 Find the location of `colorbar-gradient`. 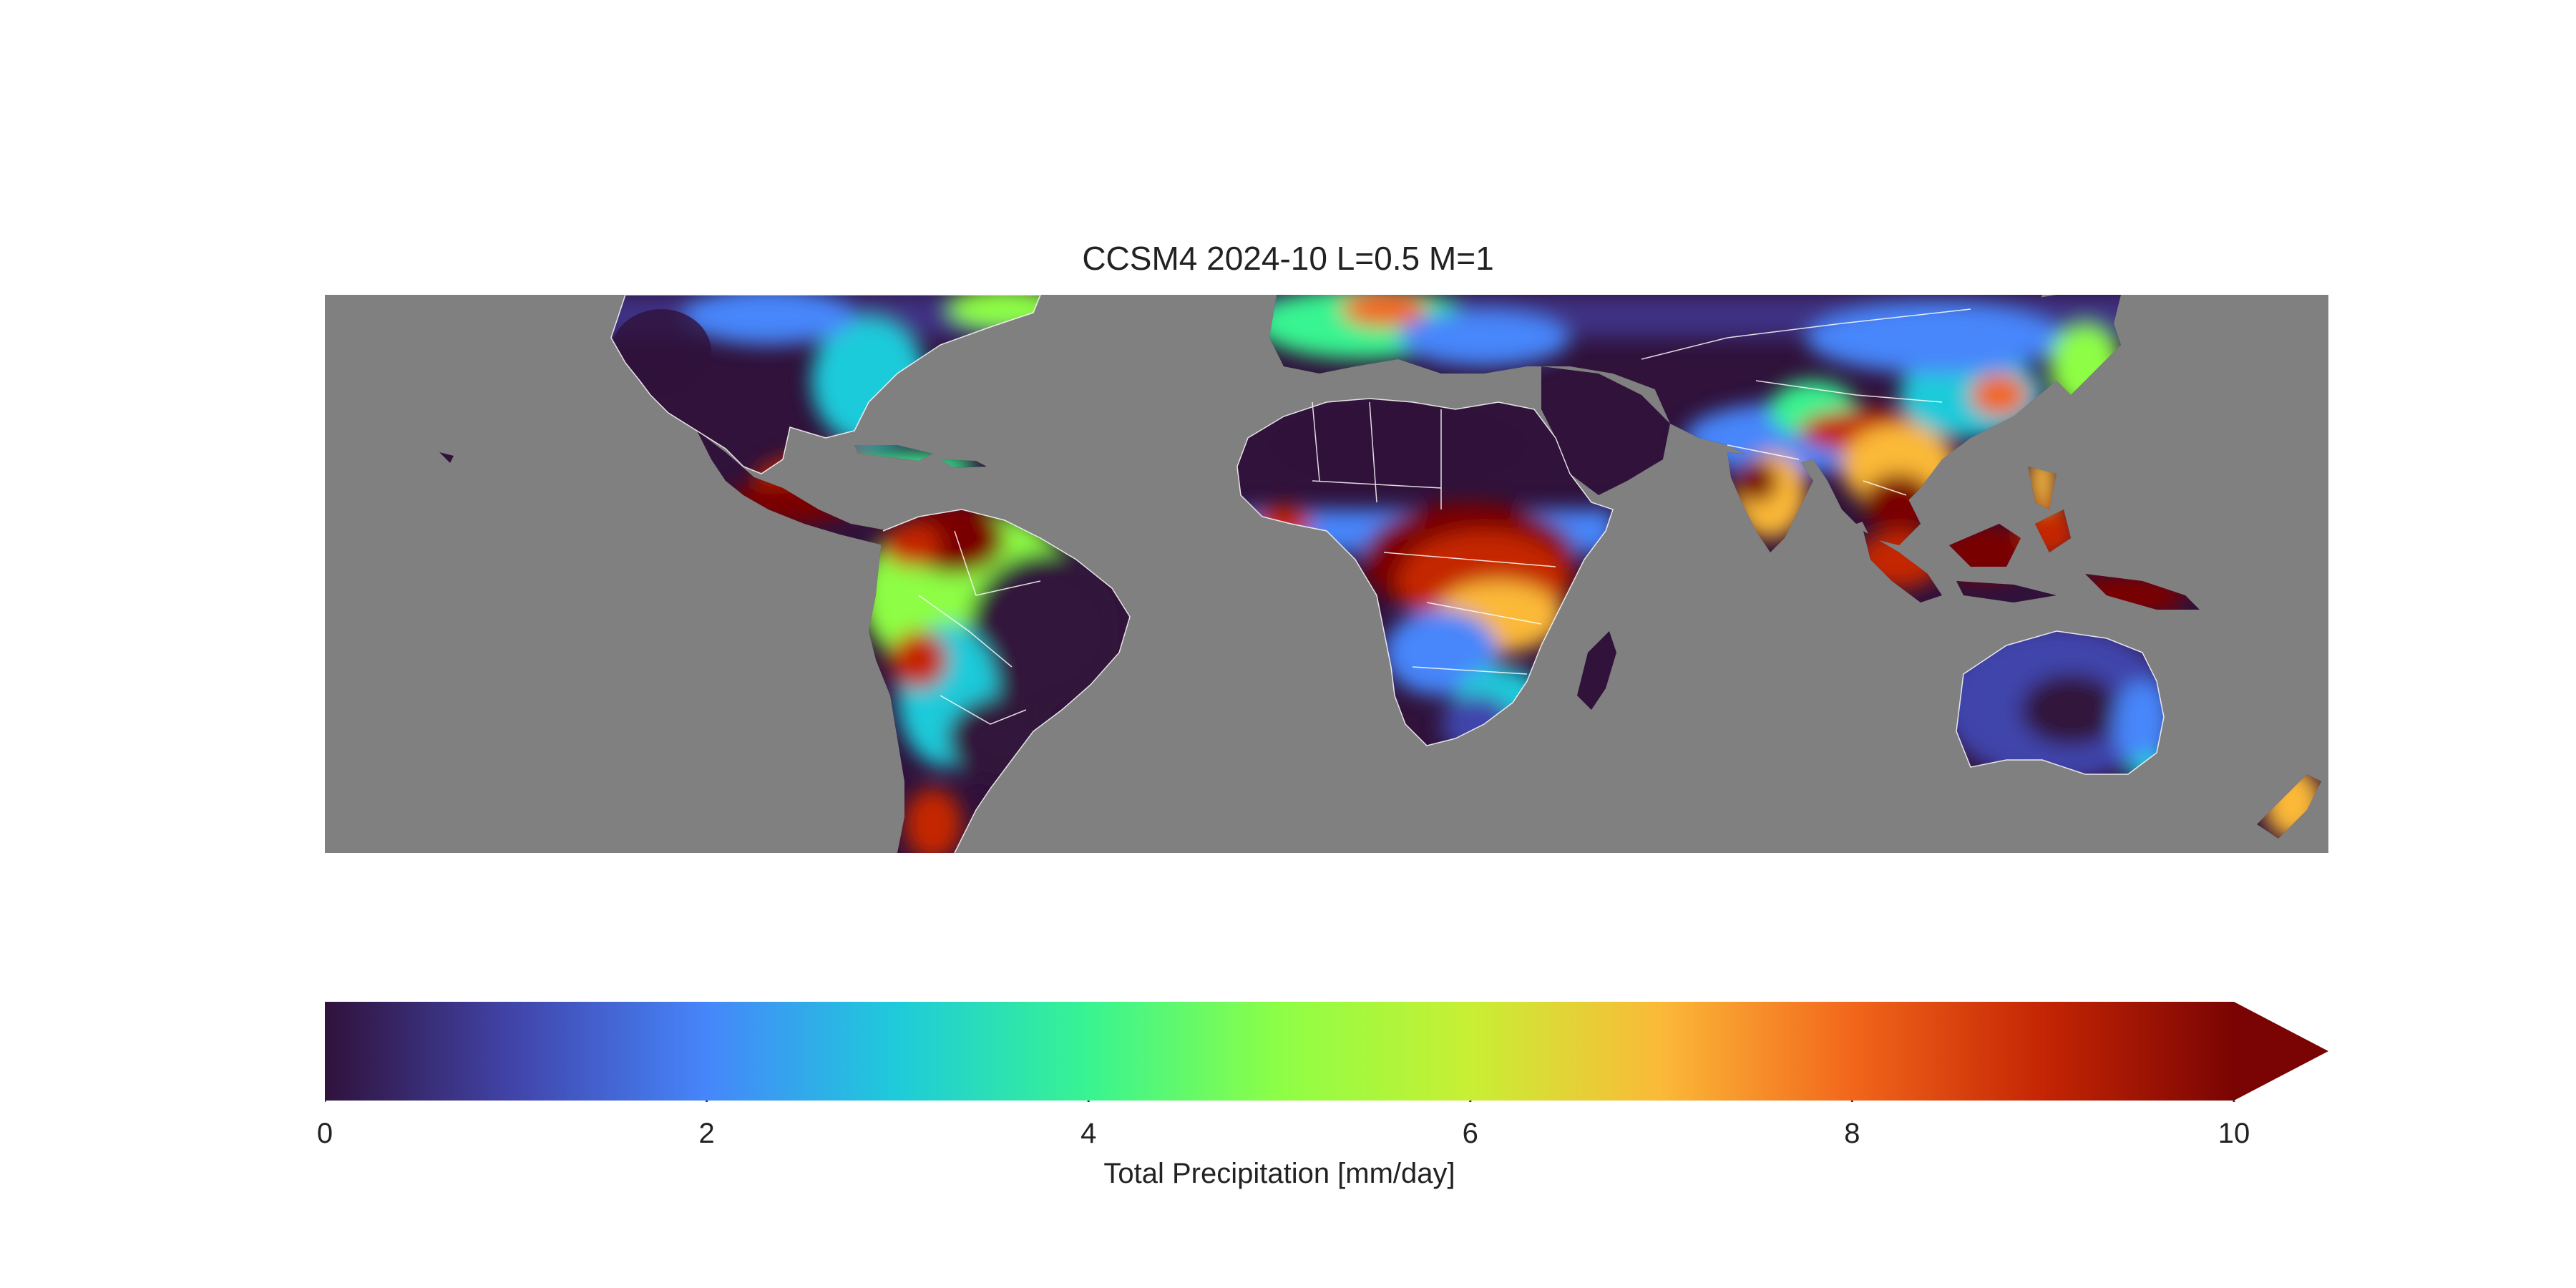

colorbar-gradient is located at coordinates (1279, 1051).